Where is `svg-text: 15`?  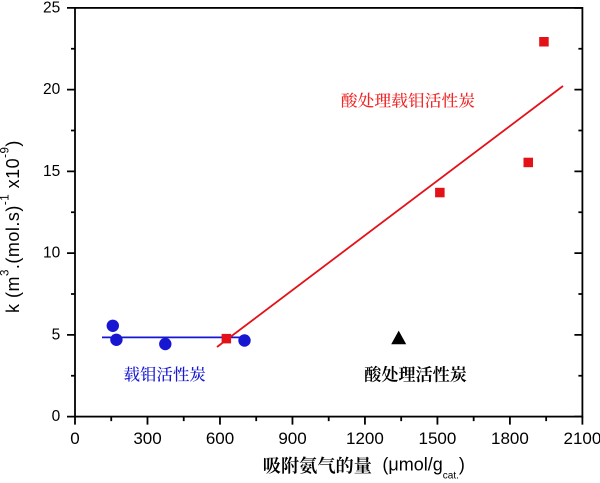 svg-text: 15 is located at coordinates (51, 171).